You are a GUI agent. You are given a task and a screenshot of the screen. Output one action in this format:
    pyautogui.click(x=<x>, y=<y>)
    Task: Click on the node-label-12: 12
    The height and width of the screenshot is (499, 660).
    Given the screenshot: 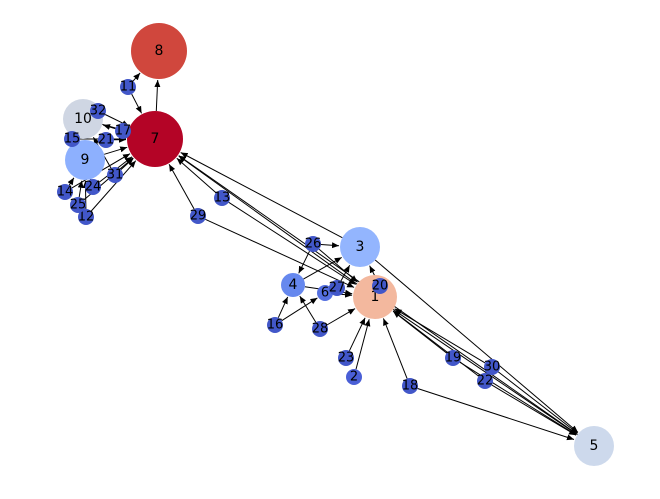 What is the action you would take?
    pyautogui.click(x=86, y=217)
    